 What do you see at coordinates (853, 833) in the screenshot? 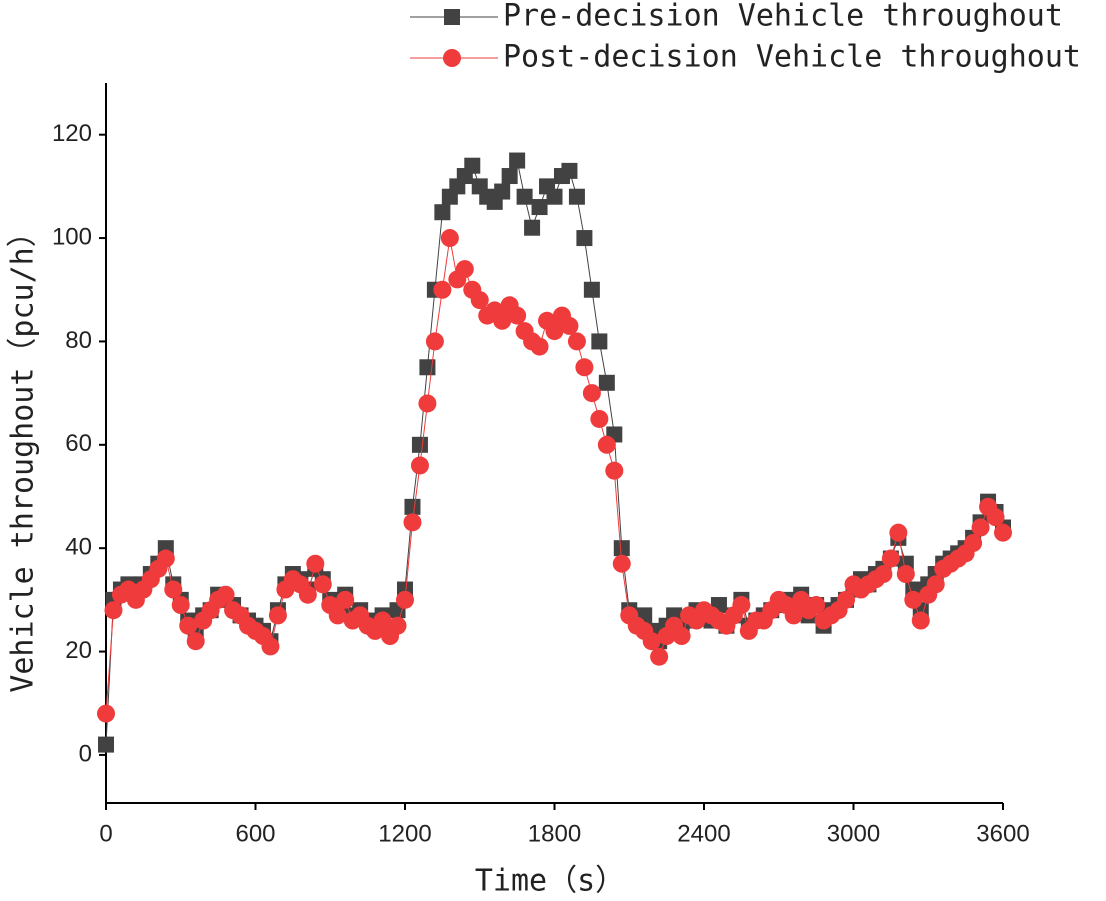
I see `x-tick-label: 3000` at bounding box center [853, 833].